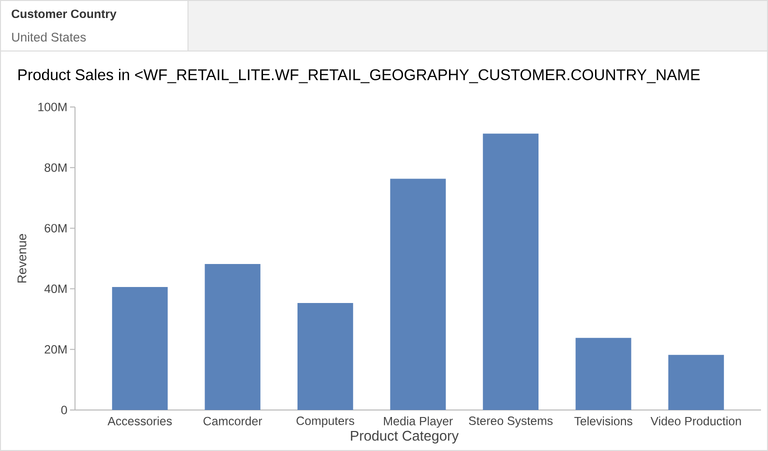  What do you see at coordinates (55, 349) in the screenshot?
I see `y-tick-label: 20M` at bounding box center [55, 349].